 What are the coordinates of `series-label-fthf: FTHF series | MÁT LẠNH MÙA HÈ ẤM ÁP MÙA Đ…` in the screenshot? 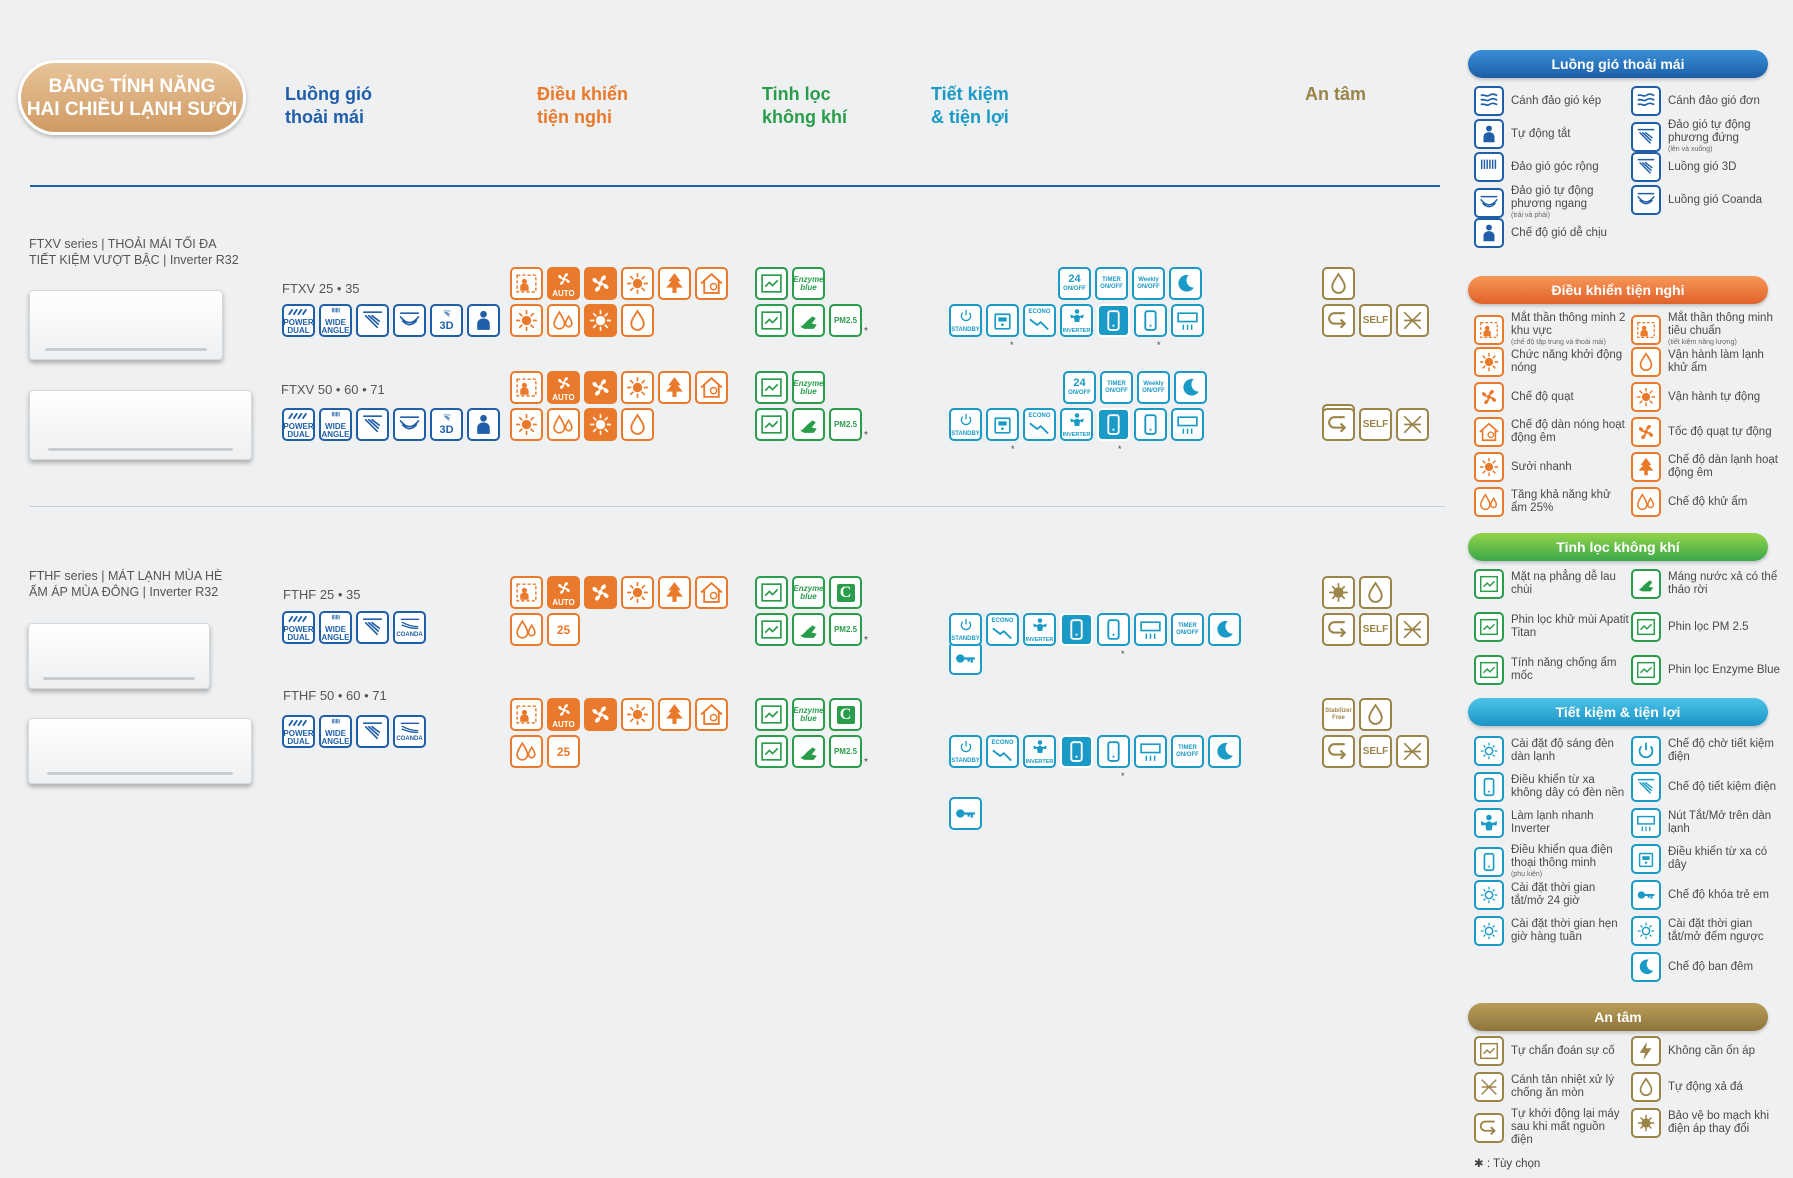 It's located at (126, 584).